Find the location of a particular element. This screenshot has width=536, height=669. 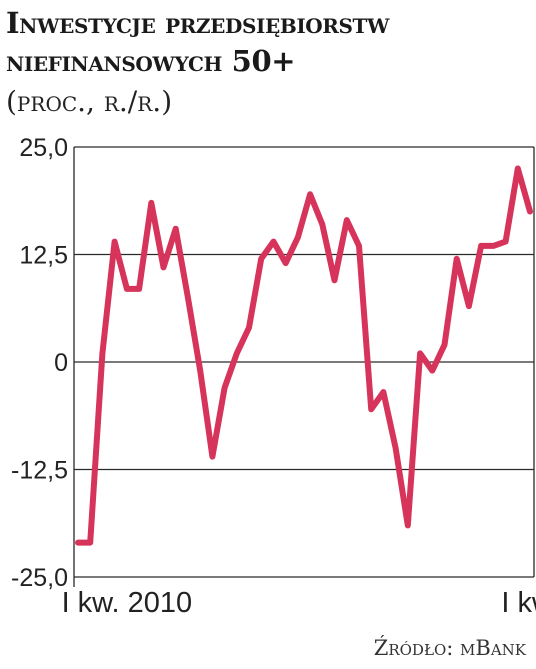

y-tick-label-4: -25,0 is located at coordinates (39, 578).